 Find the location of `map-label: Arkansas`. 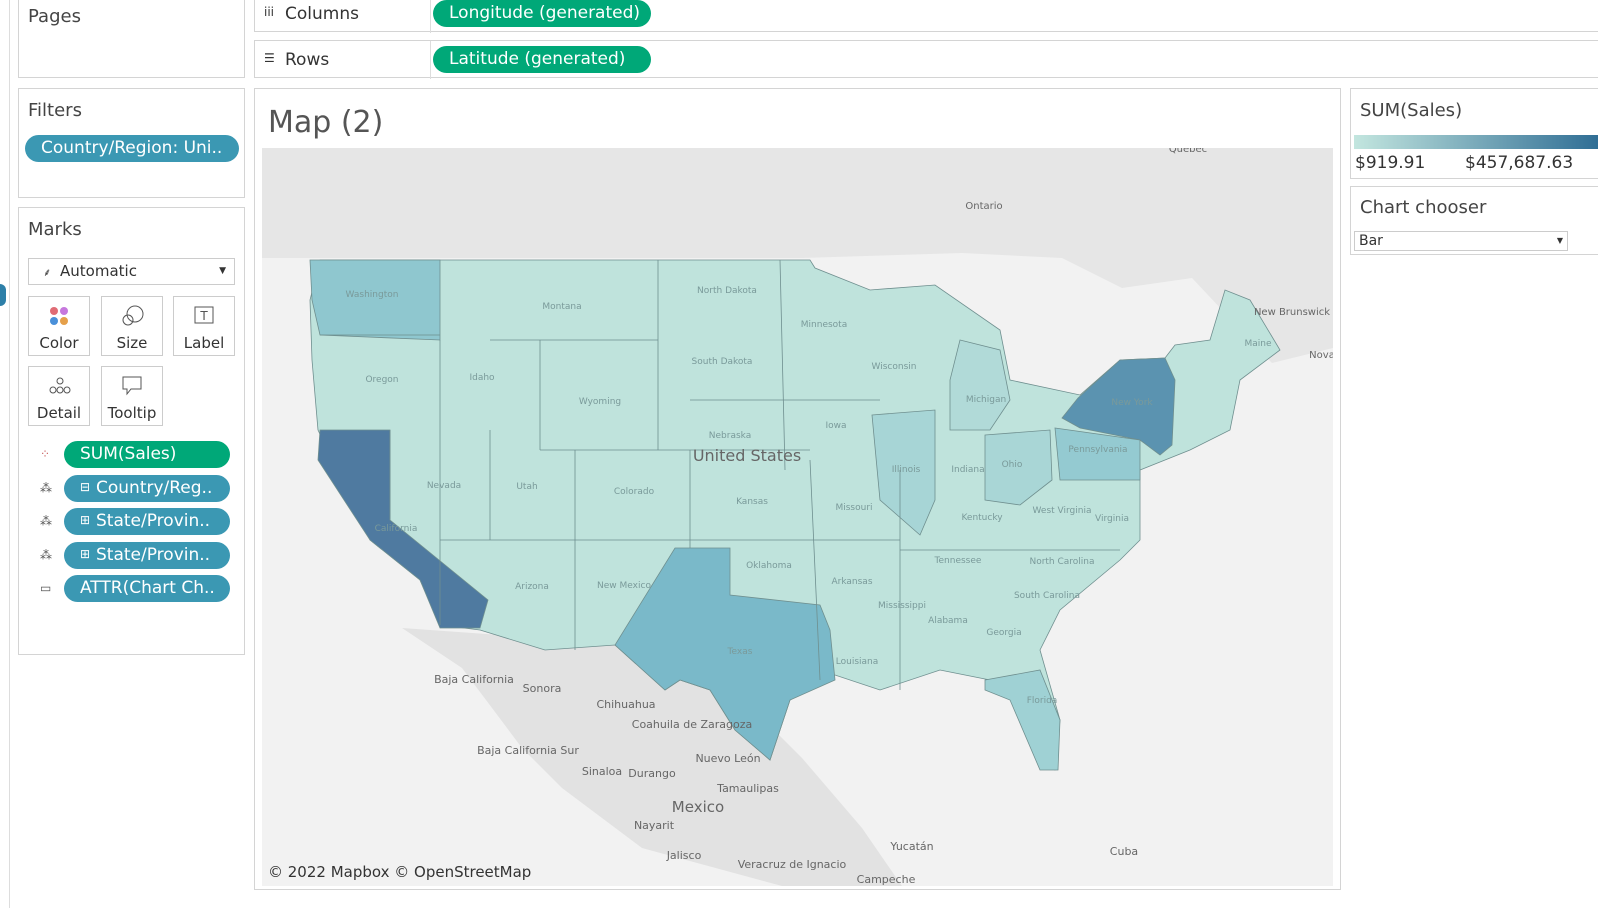

map-label: Arkansas is located at coordinates (851, 582).